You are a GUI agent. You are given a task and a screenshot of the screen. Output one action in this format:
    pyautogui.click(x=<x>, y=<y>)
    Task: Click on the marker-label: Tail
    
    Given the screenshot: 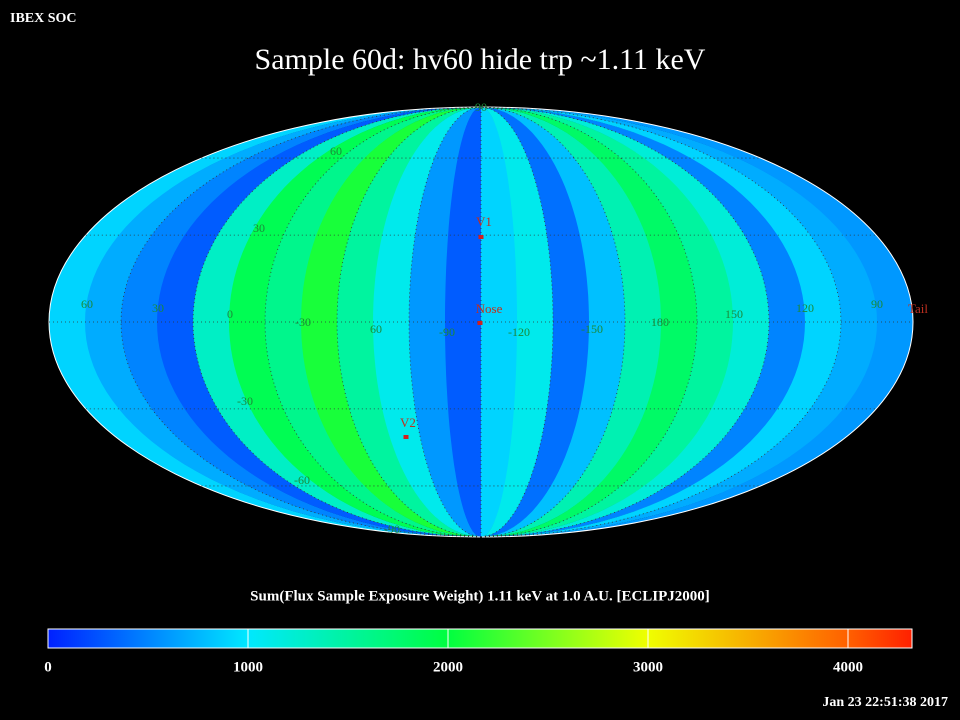 What is the action you would take?
    pyautogui.click(x=918, y=308)
    